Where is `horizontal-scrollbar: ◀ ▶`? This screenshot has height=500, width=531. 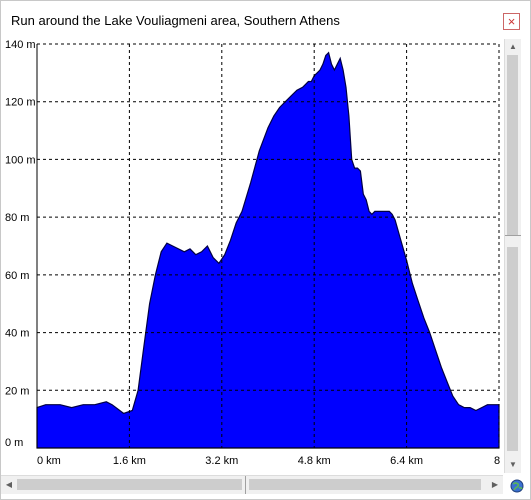 horizontal-scrollbar: ◀ ▶ is located at coordinates (252, 484).